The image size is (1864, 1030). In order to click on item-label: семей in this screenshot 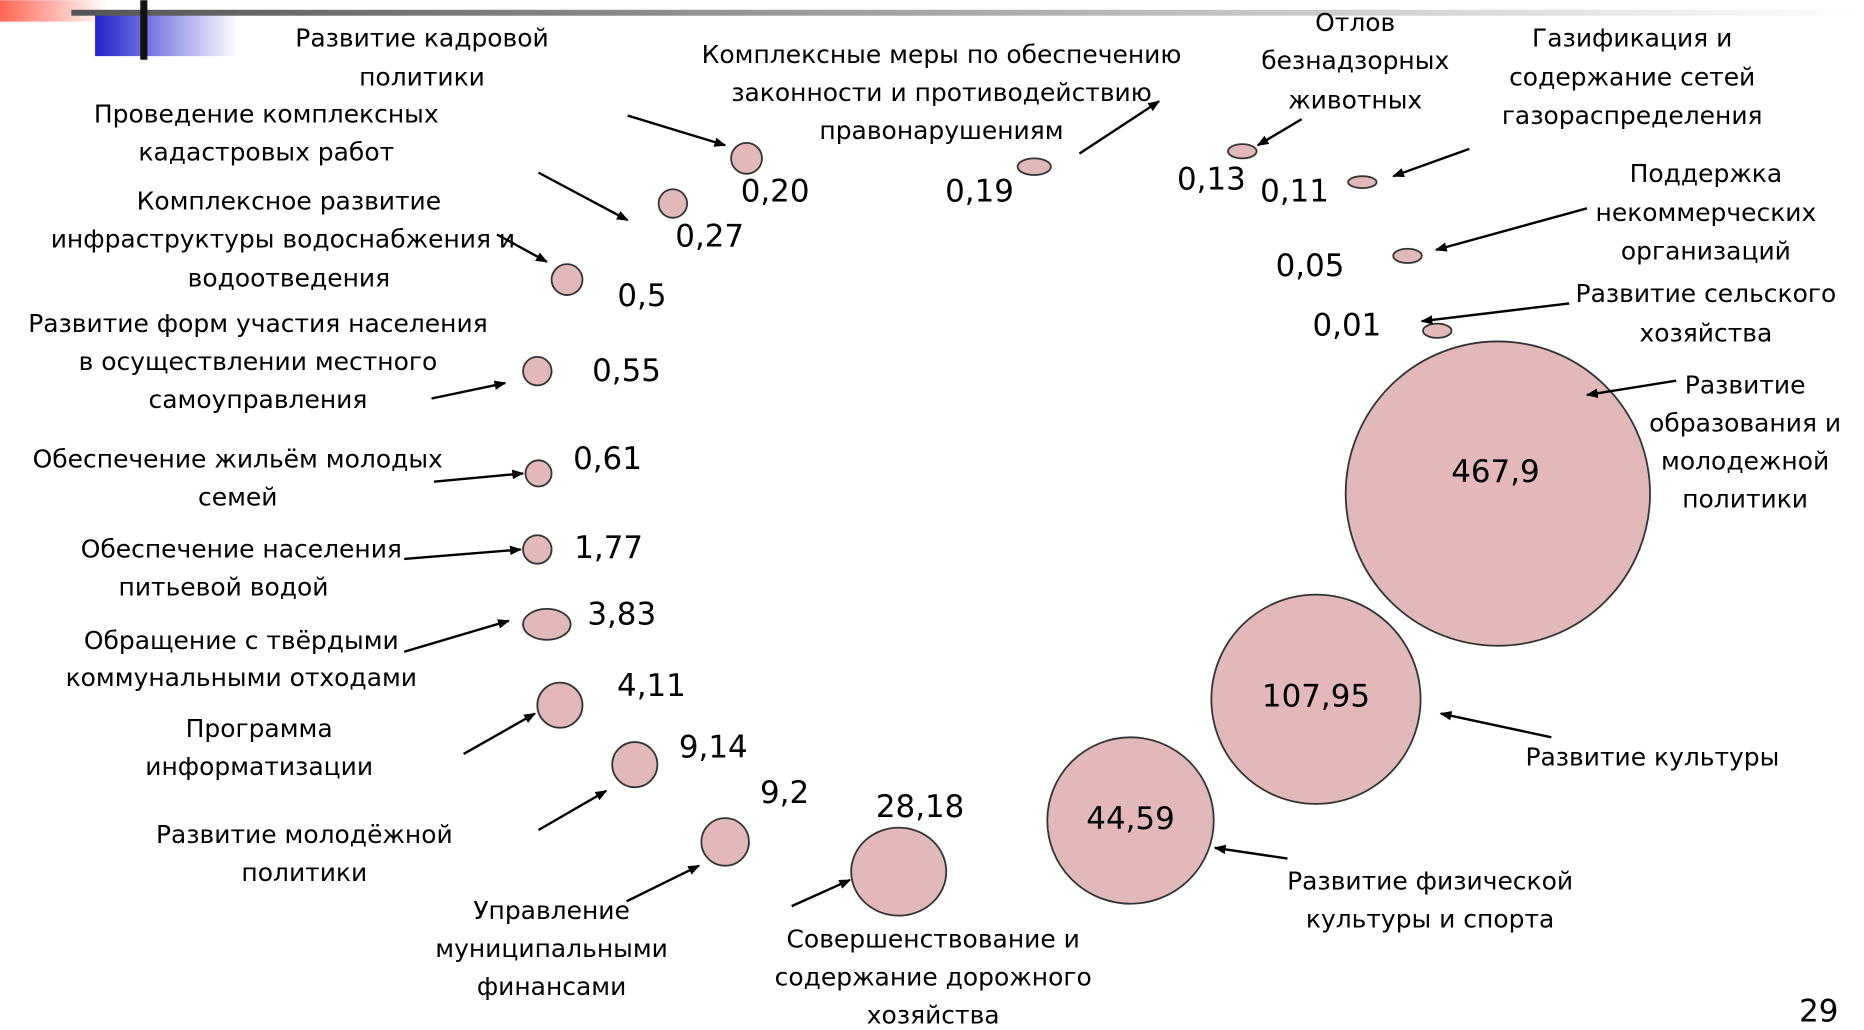, I will do `click(237, 496)`.